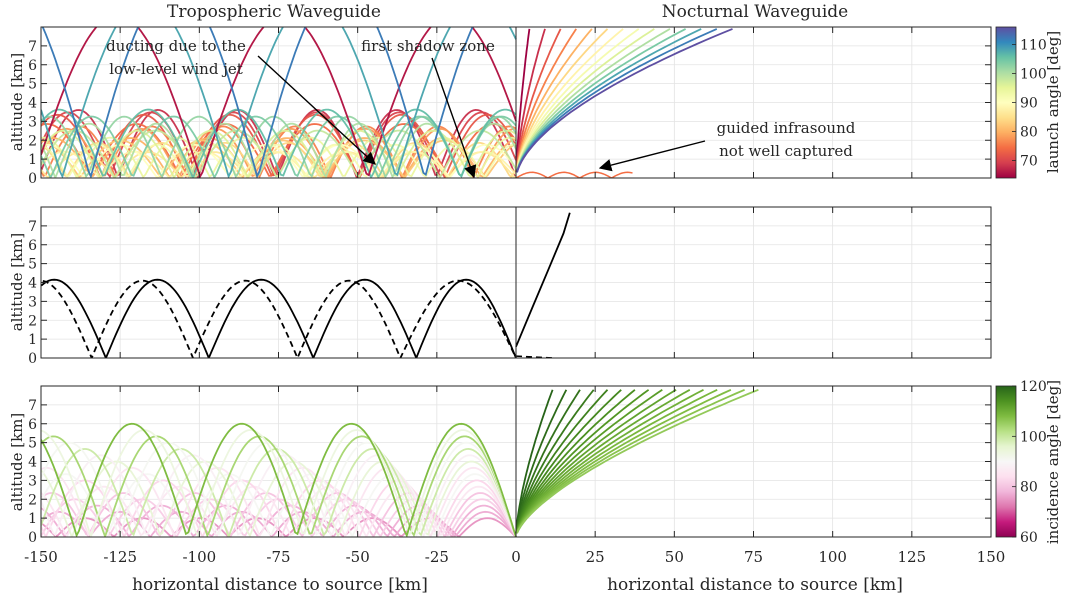  Describe the element at coordinates (1053, 102) in the screenshot. I see `colorbar-launch-angle-label: launch angle [deg]` at that location.